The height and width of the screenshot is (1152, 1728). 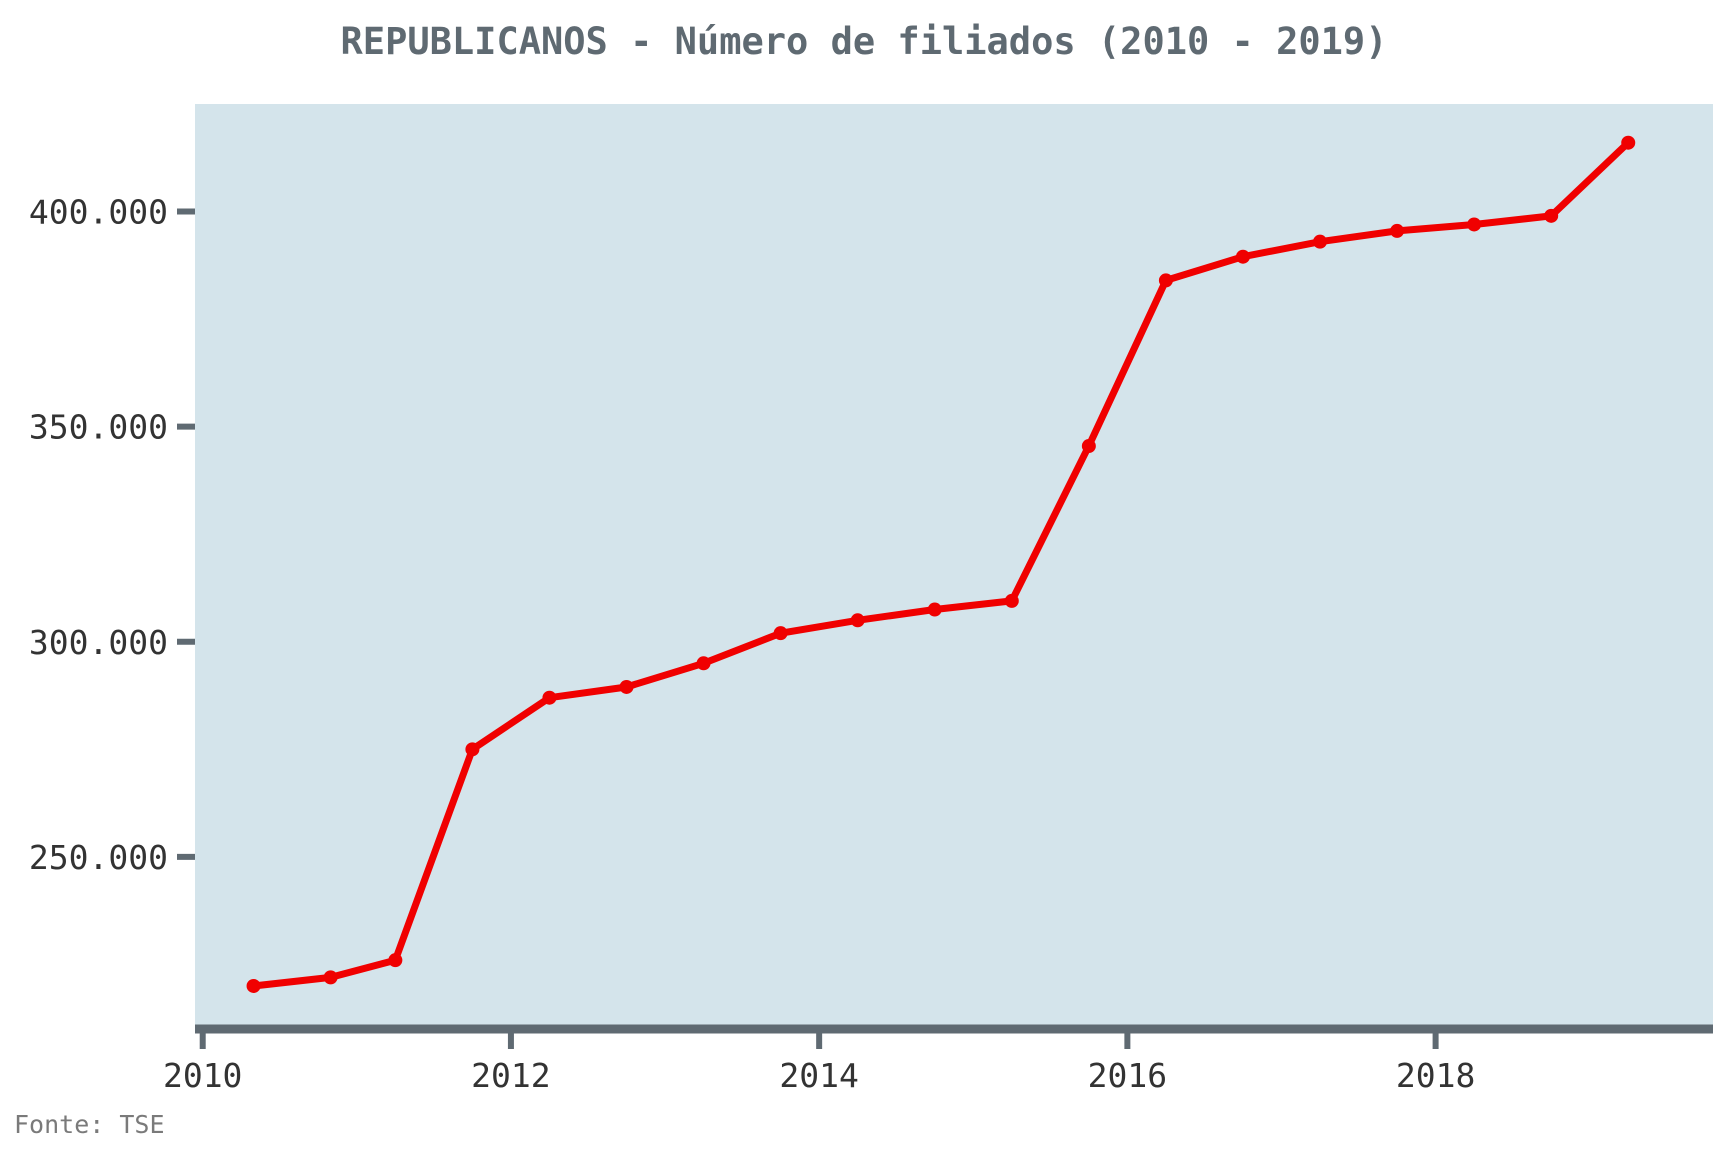 I want to click on x-tick-label-1: 2012, so click(x=510, y=1075).